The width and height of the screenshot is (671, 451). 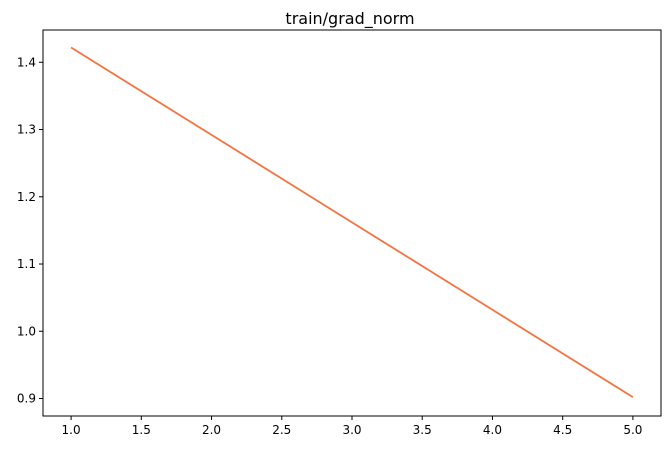 I want to click on y-tick-label: 1.2, so click(x=26, y=197).